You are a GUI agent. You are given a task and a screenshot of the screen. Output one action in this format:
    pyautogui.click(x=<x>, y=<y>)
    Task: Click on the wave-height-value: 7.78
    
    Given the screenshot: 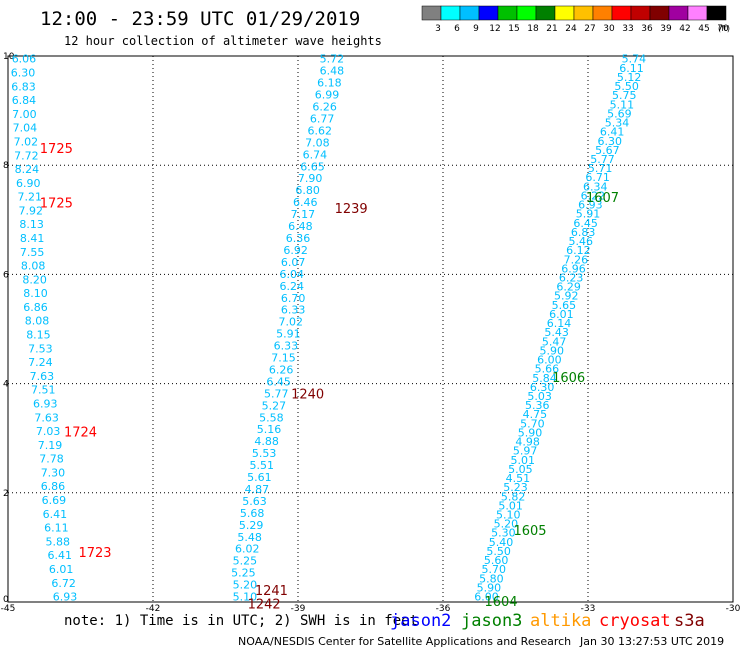 What is the action you would take?
    pyautogui.click(x=51, y=459)
    